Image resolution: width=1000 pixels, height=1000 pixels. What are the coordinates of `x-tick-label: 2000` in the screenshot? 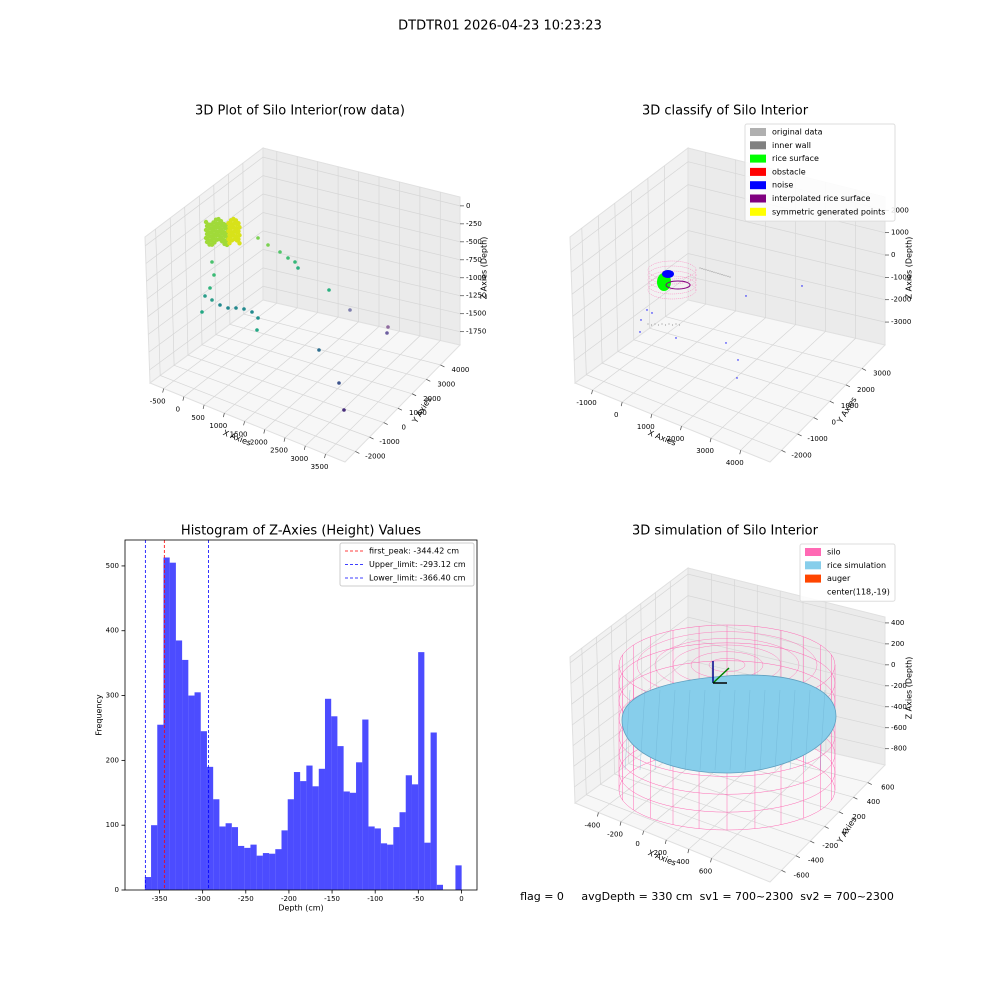 It's located at (259, 443).